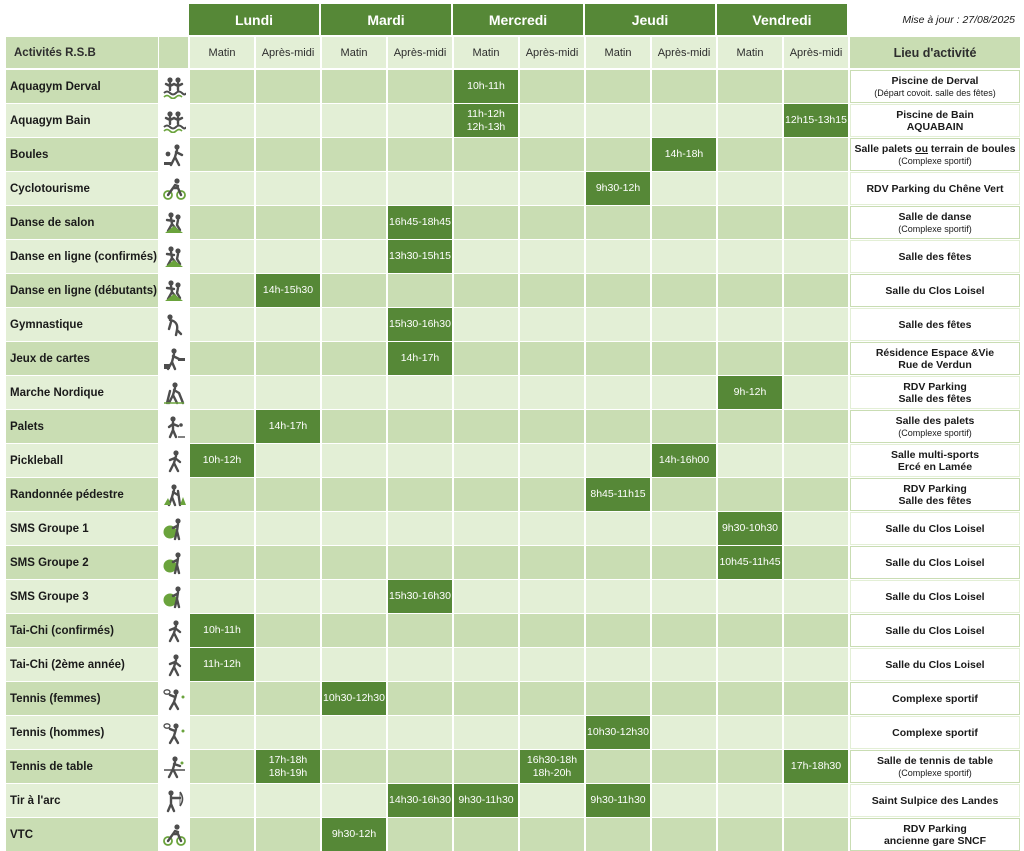 The width and height of the screenshot is (1024, 851). I want to click on time-text: 14h-17h, so click(288, 426).